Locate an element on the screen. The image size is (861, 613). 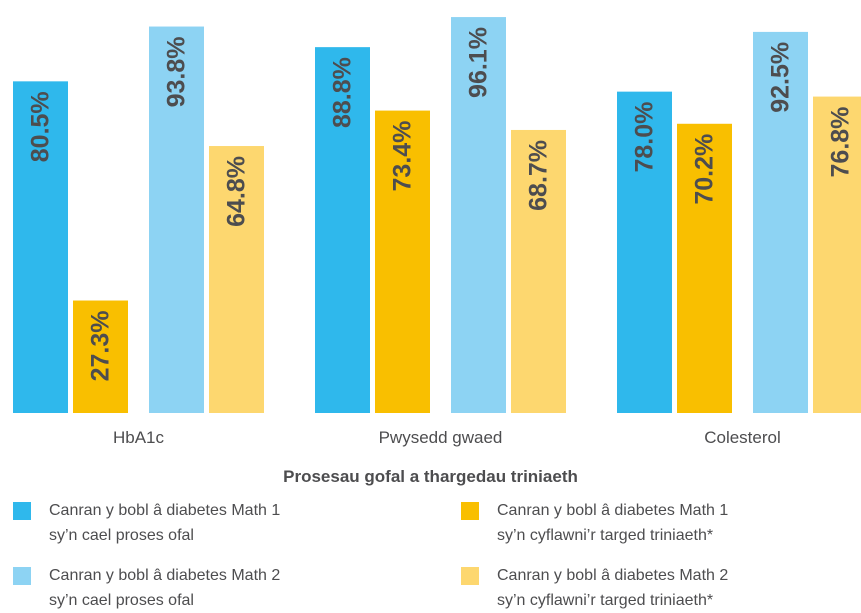
bar-value-label: 76.8% is located at coordinates (841, 142).